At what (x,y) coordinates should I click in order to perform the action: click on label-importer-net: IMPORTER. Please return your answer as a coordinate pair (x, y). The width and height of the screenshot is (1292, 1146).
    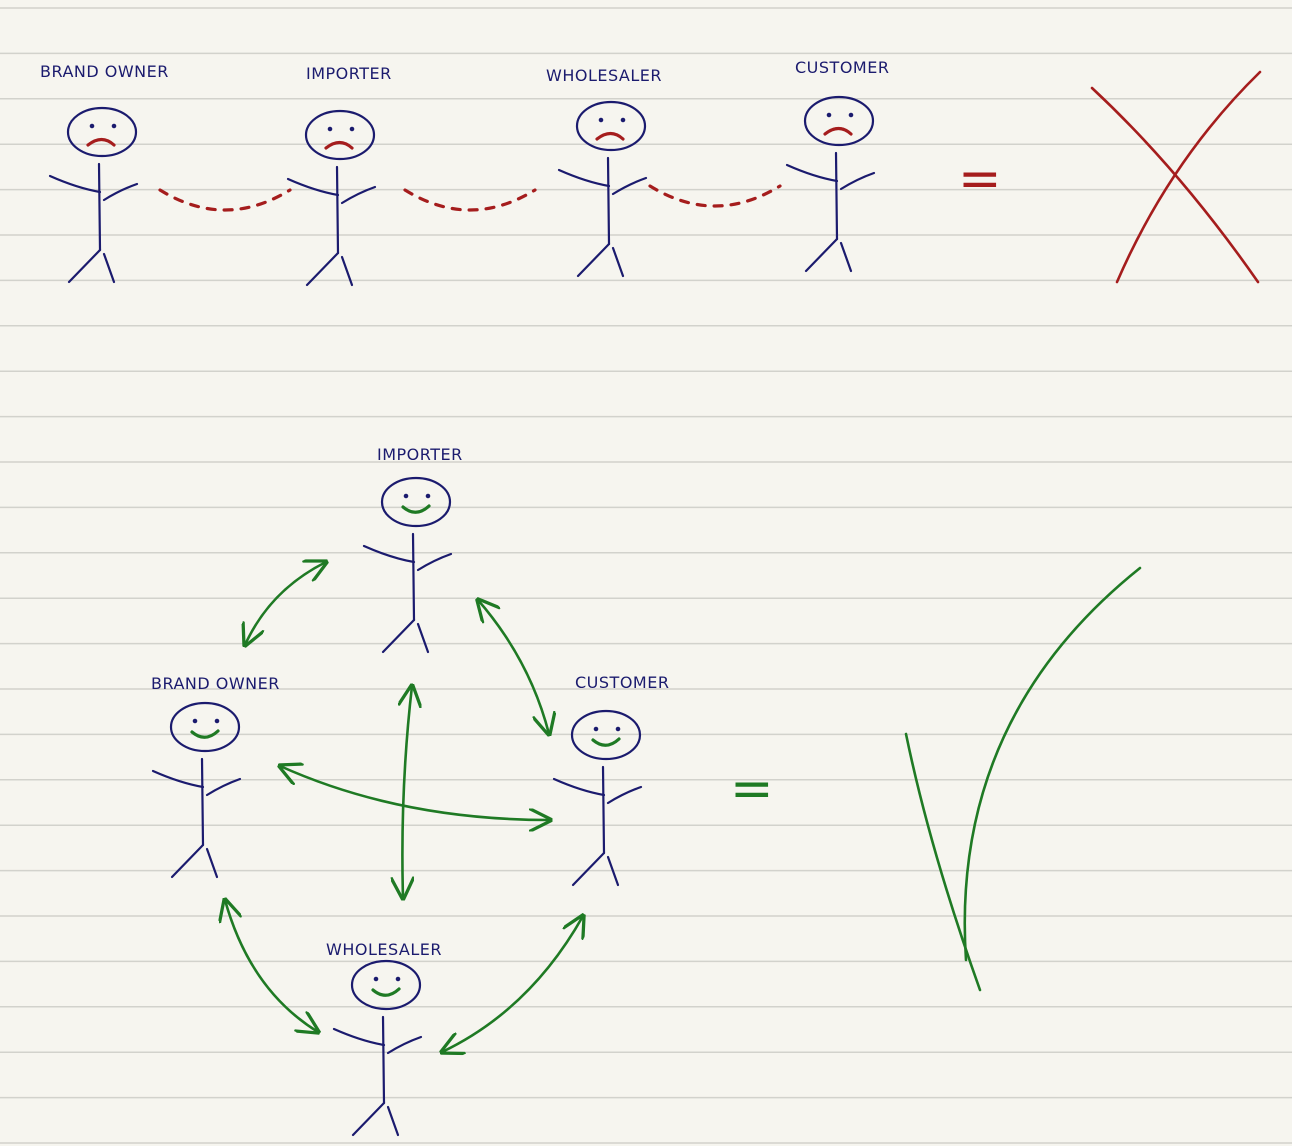
    Looking at the image, I should click on (420, 454).